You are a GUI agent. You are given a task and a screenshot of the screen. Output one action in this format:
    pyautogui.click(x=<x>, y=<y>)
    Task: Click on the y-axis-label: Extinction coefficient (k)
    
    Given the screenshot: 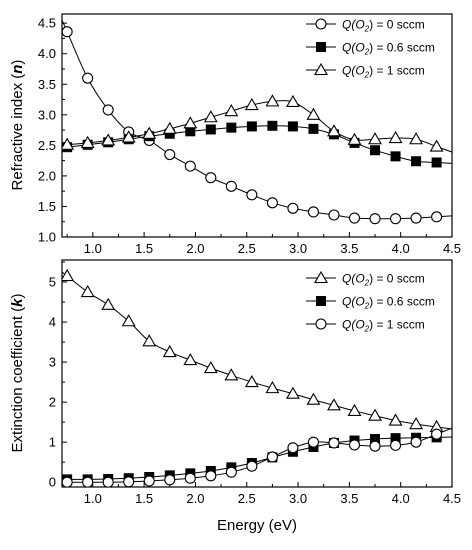 What is the action you would take?
    pyautogui.click(x=17, y=373)
    